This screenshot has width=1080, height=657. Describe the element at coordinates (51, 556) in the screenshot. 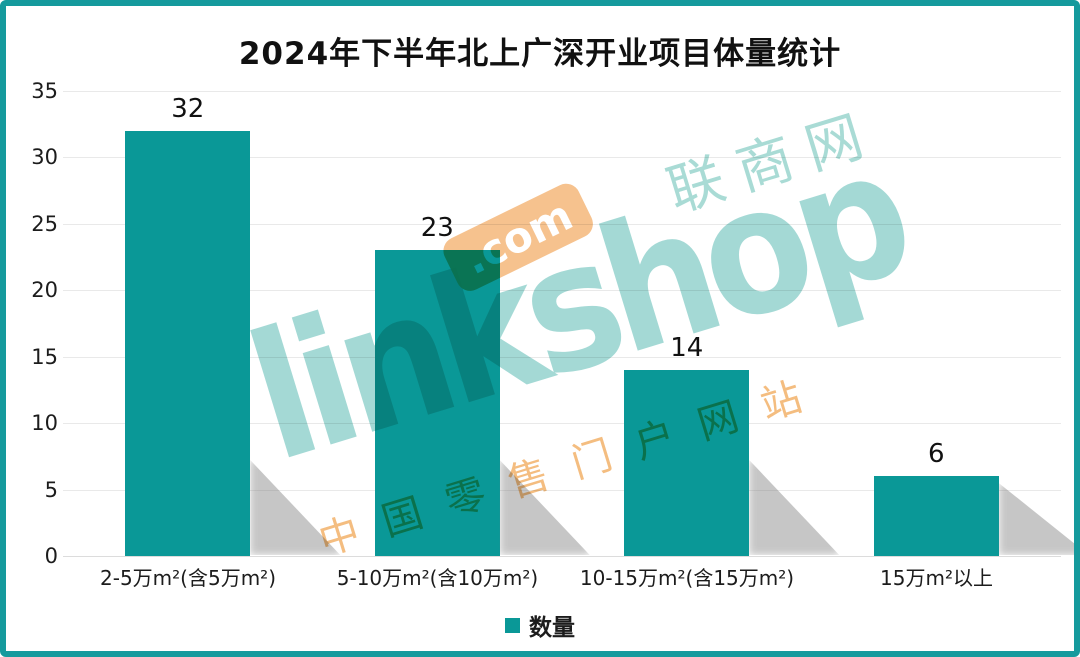

I see `y-tick-label: 0` at that location.